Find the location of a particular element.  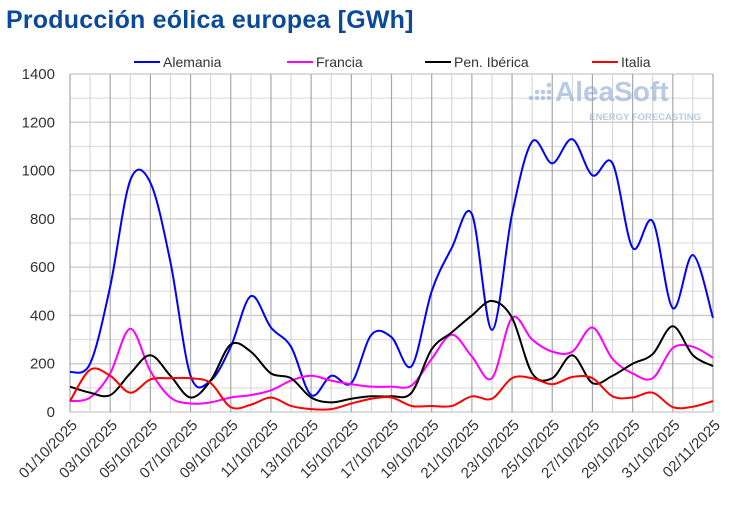

y-tick-label: 400 is located at coordinates (42, 315).